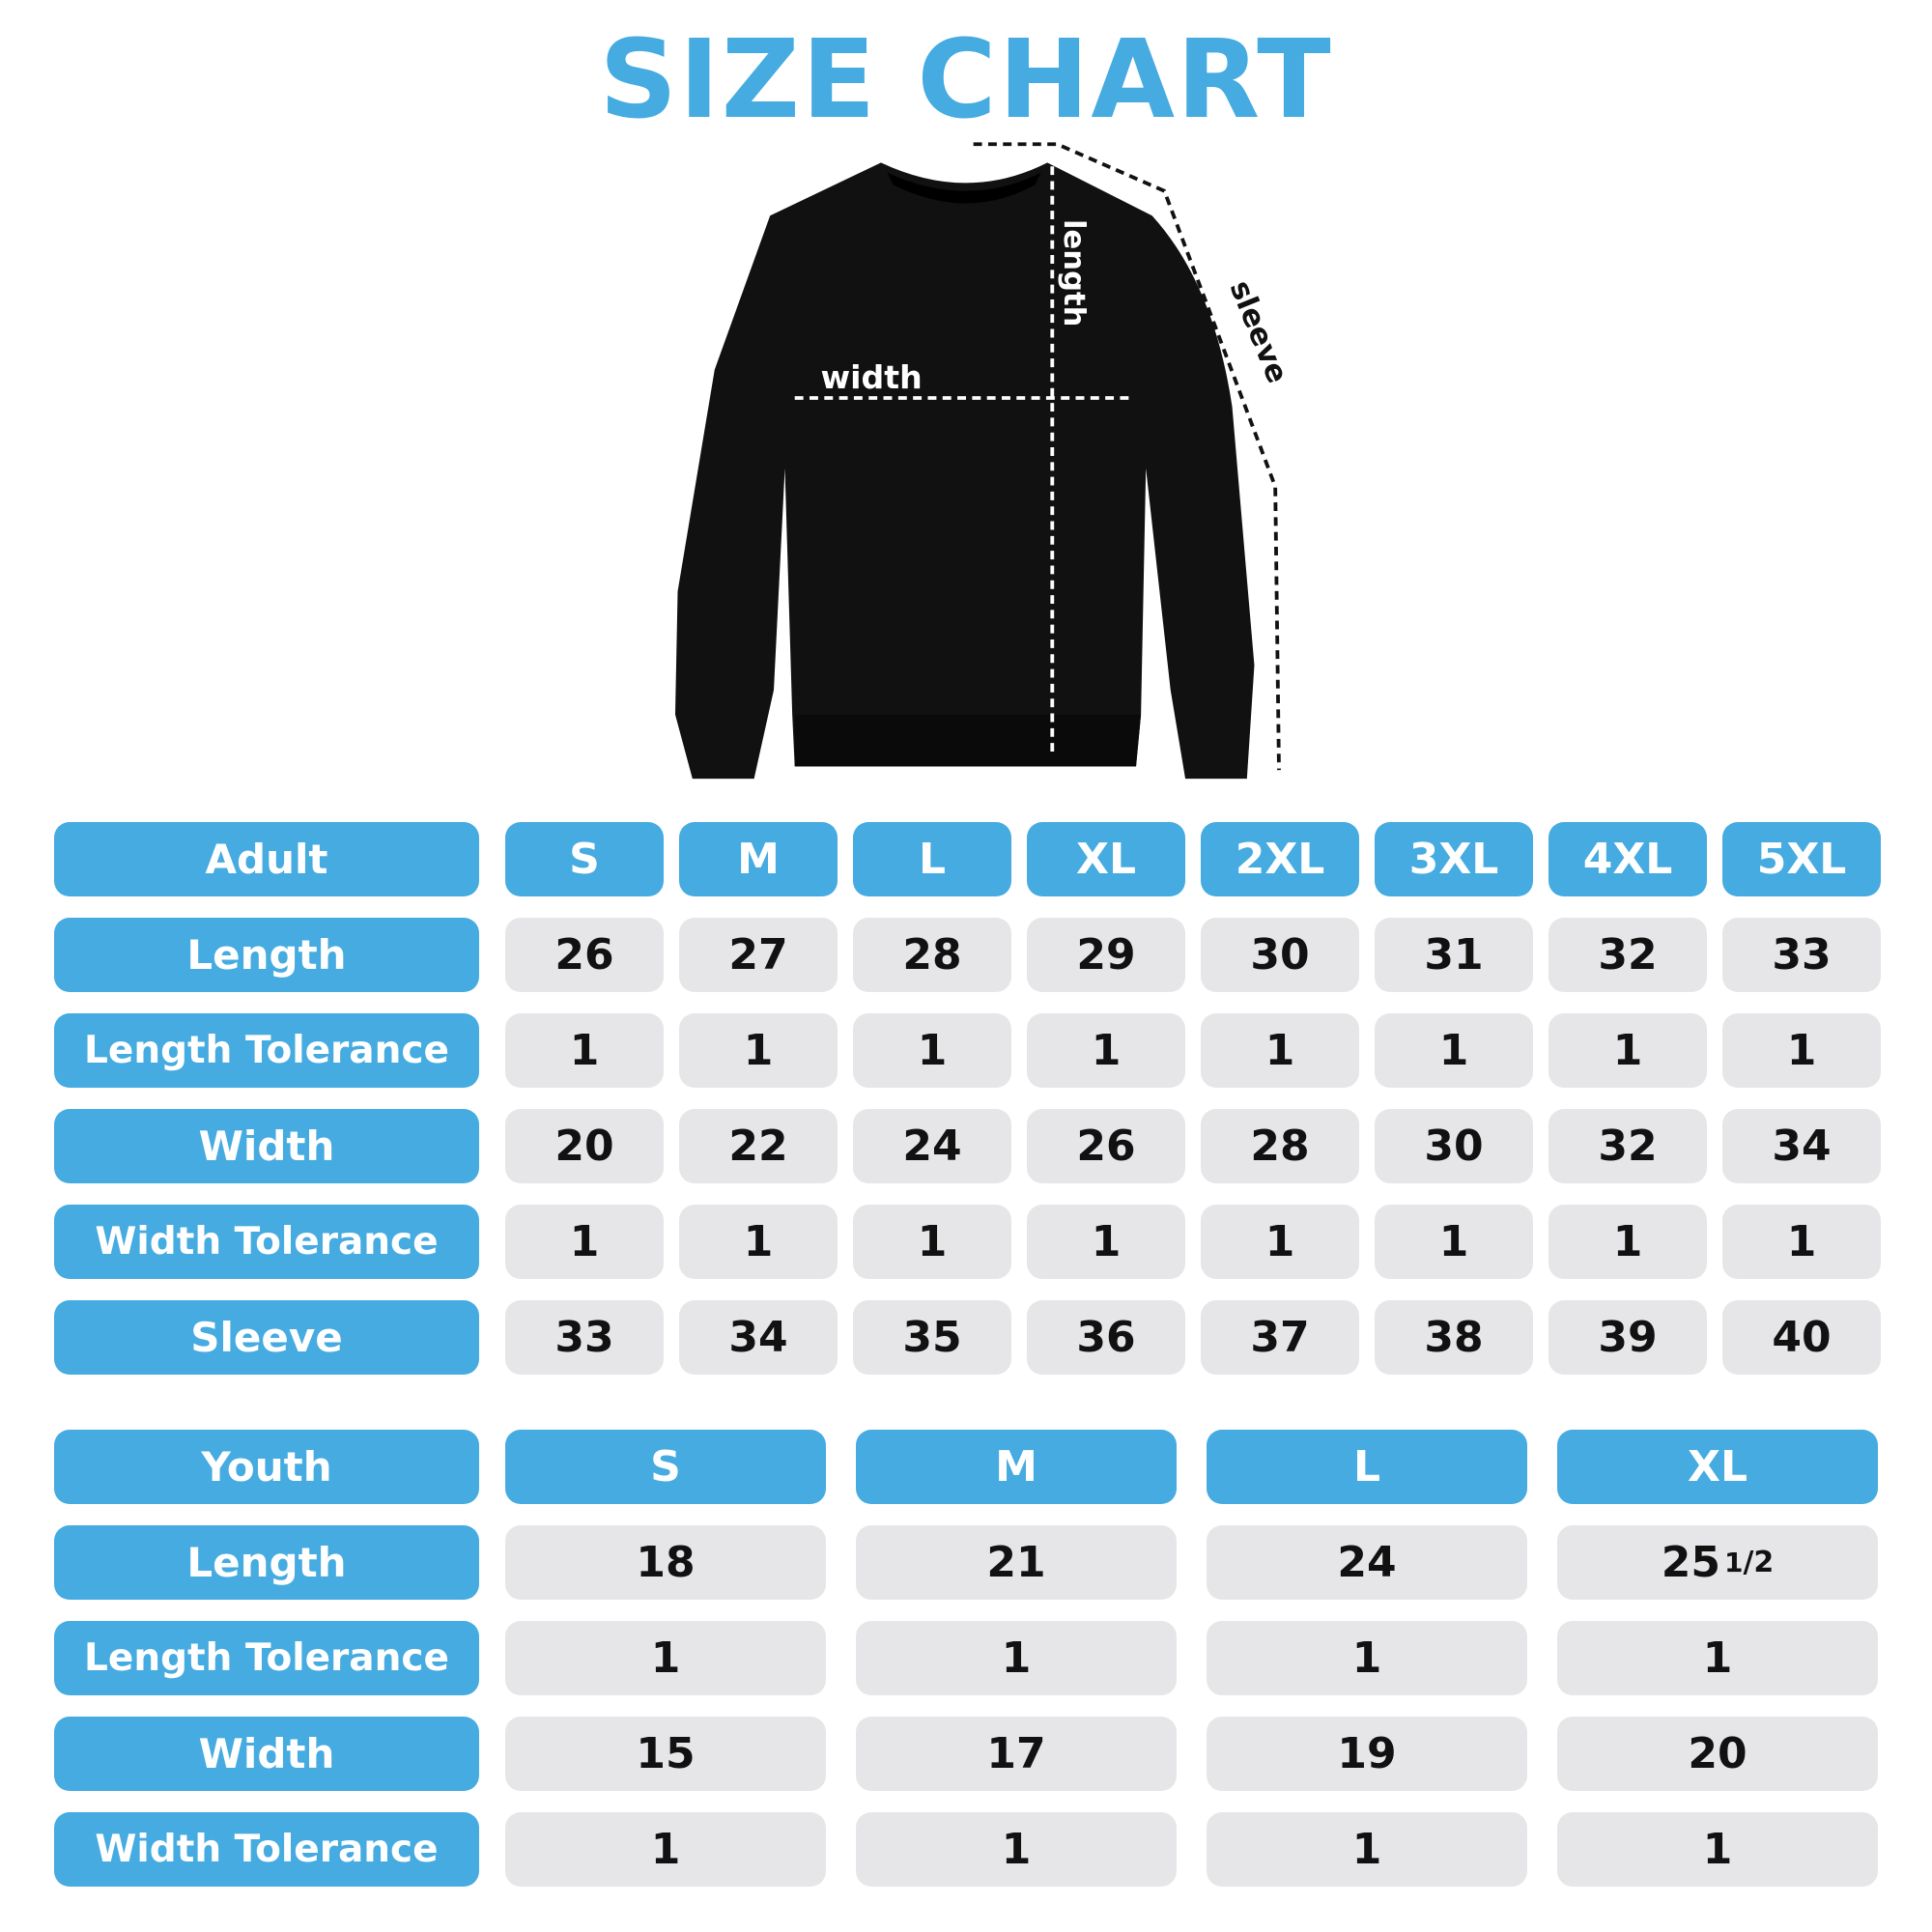 This screenshot has width=1932, height=1932. Describe the element at coordinates (1717, 1754) in the screenshot. I see `youth-value-cell: 20` at that location.